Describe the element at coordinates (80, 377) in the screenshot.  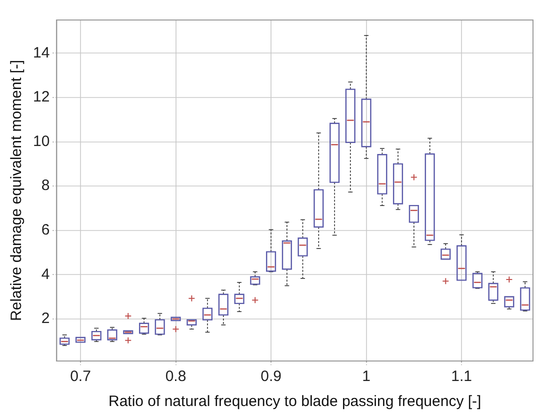
I see `x-tick-label: 0.7` at that location.